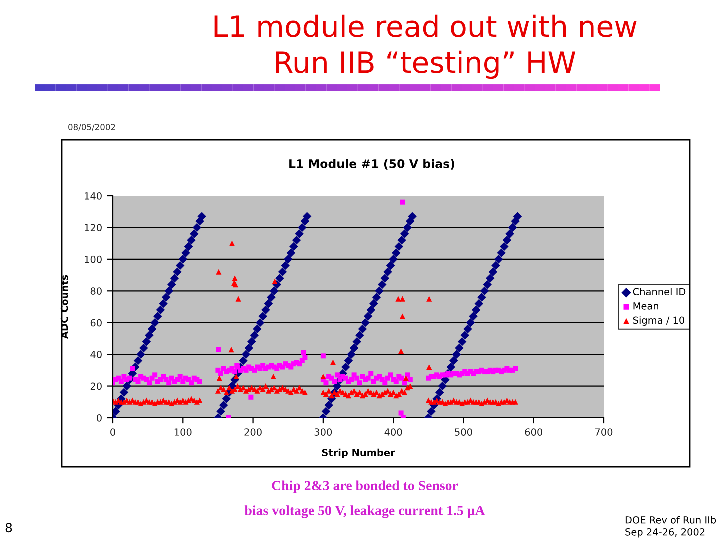 Image resolution: width=720 pixels, height=540 pixels. What do you see at coordinates (658, 321) in the screenshot?
I see `legend-label: Sigma / 10` at bounding box center [658, 321].